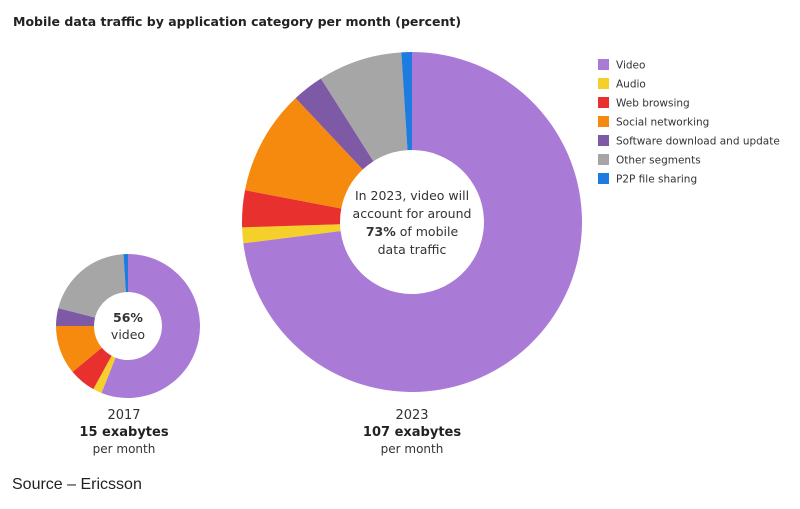  Describe the element at coordinates (104, 374) in the screenshot. I see `slice-2017-audio` at that location.